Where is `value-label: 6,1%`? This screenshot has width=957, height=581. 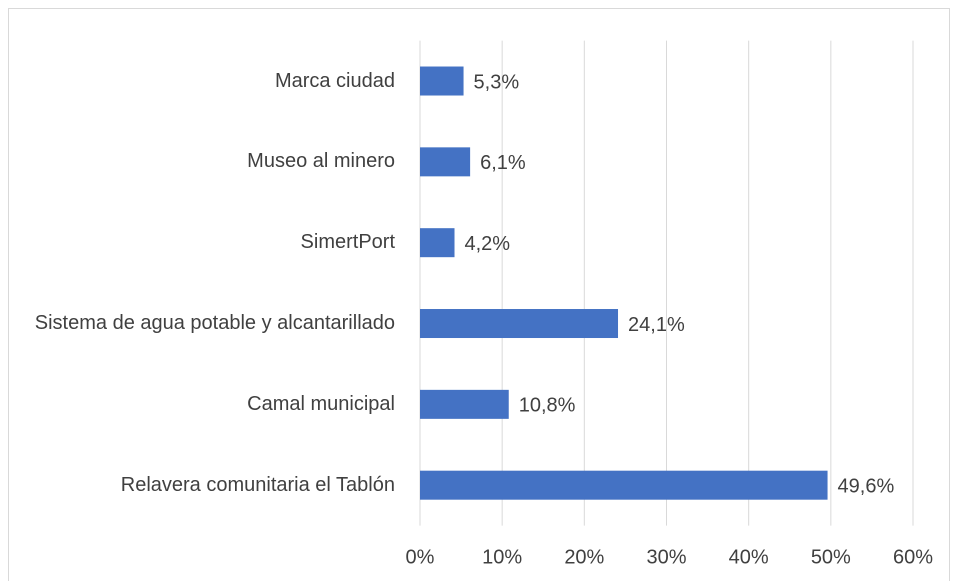
value-label: 6,1% is located at coordinates (503, 163).